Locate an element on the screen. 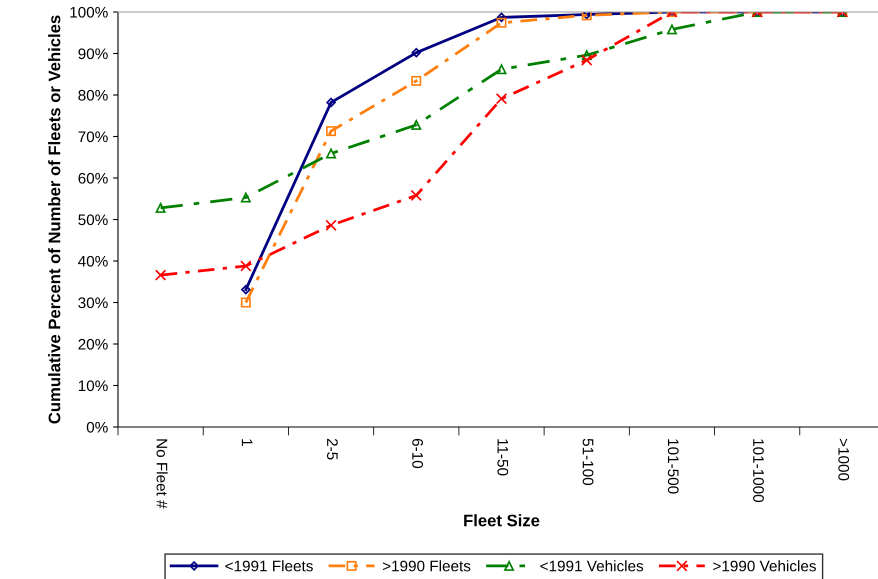  y-tick-label: 60% is located at coordinates (93, 178).